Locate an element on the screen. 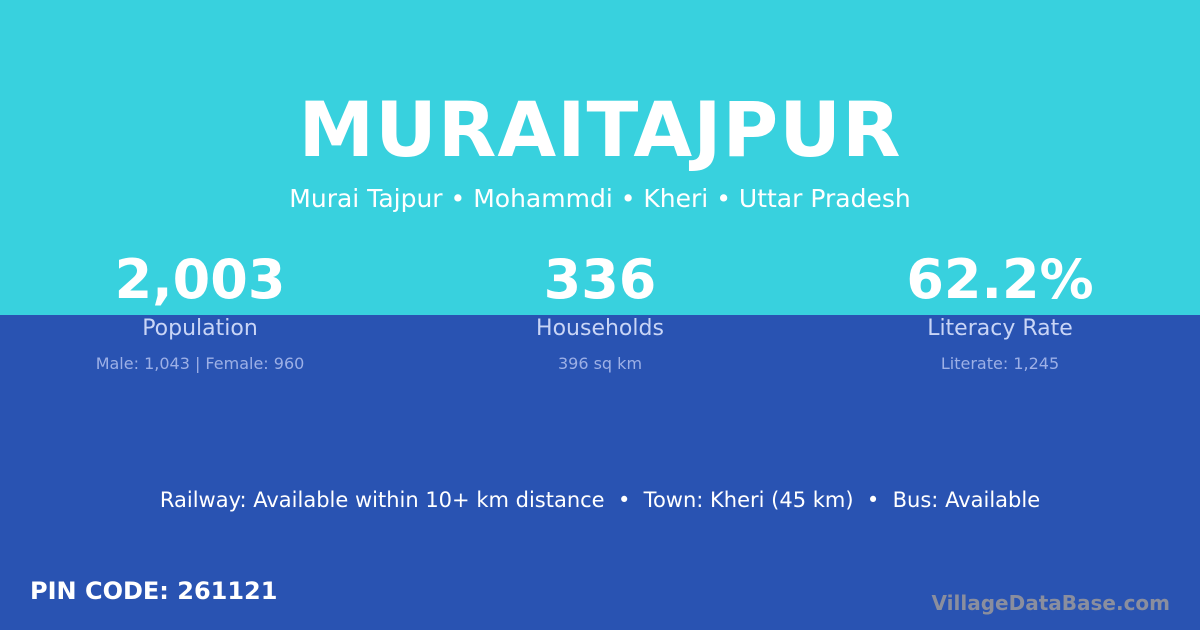 This screenshot has height=630, width=1200. watermark-logo: VillageDataBase.com is located at coordinates (1050, 603).